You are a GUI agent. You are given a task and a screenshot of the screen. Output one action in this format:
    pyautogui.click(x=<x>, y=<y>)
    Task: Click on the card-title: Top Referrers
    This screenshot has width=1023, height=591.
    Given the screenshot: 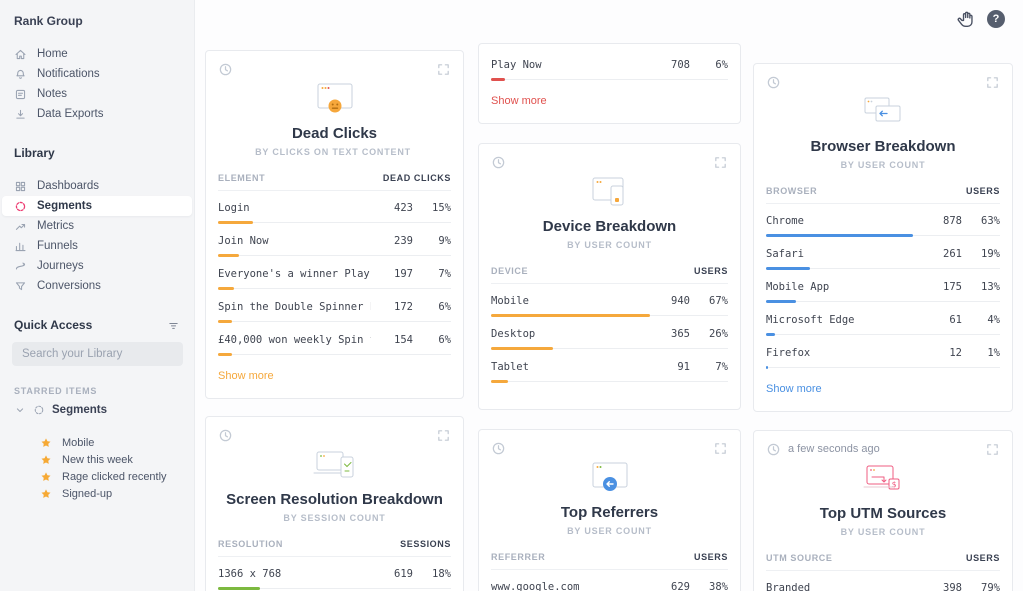 What is the action you would take?
    pyautogui.click(x=609, y=512)
    